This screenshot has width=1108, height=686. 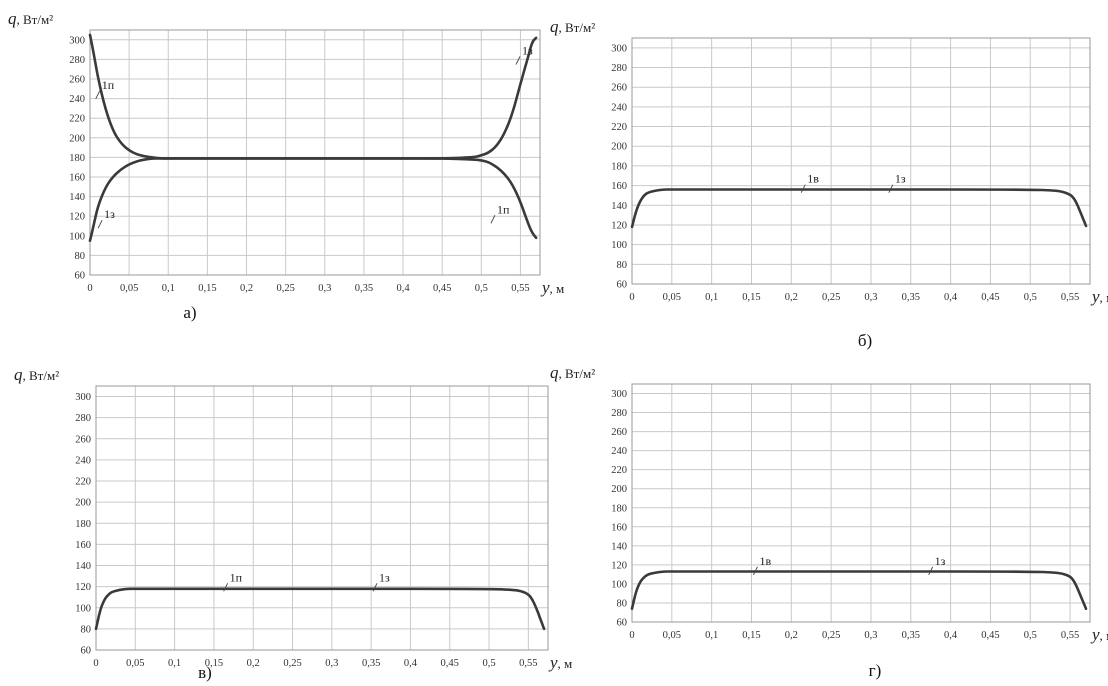 I want to click on panel-caption: б), so click(x=865, y=340).